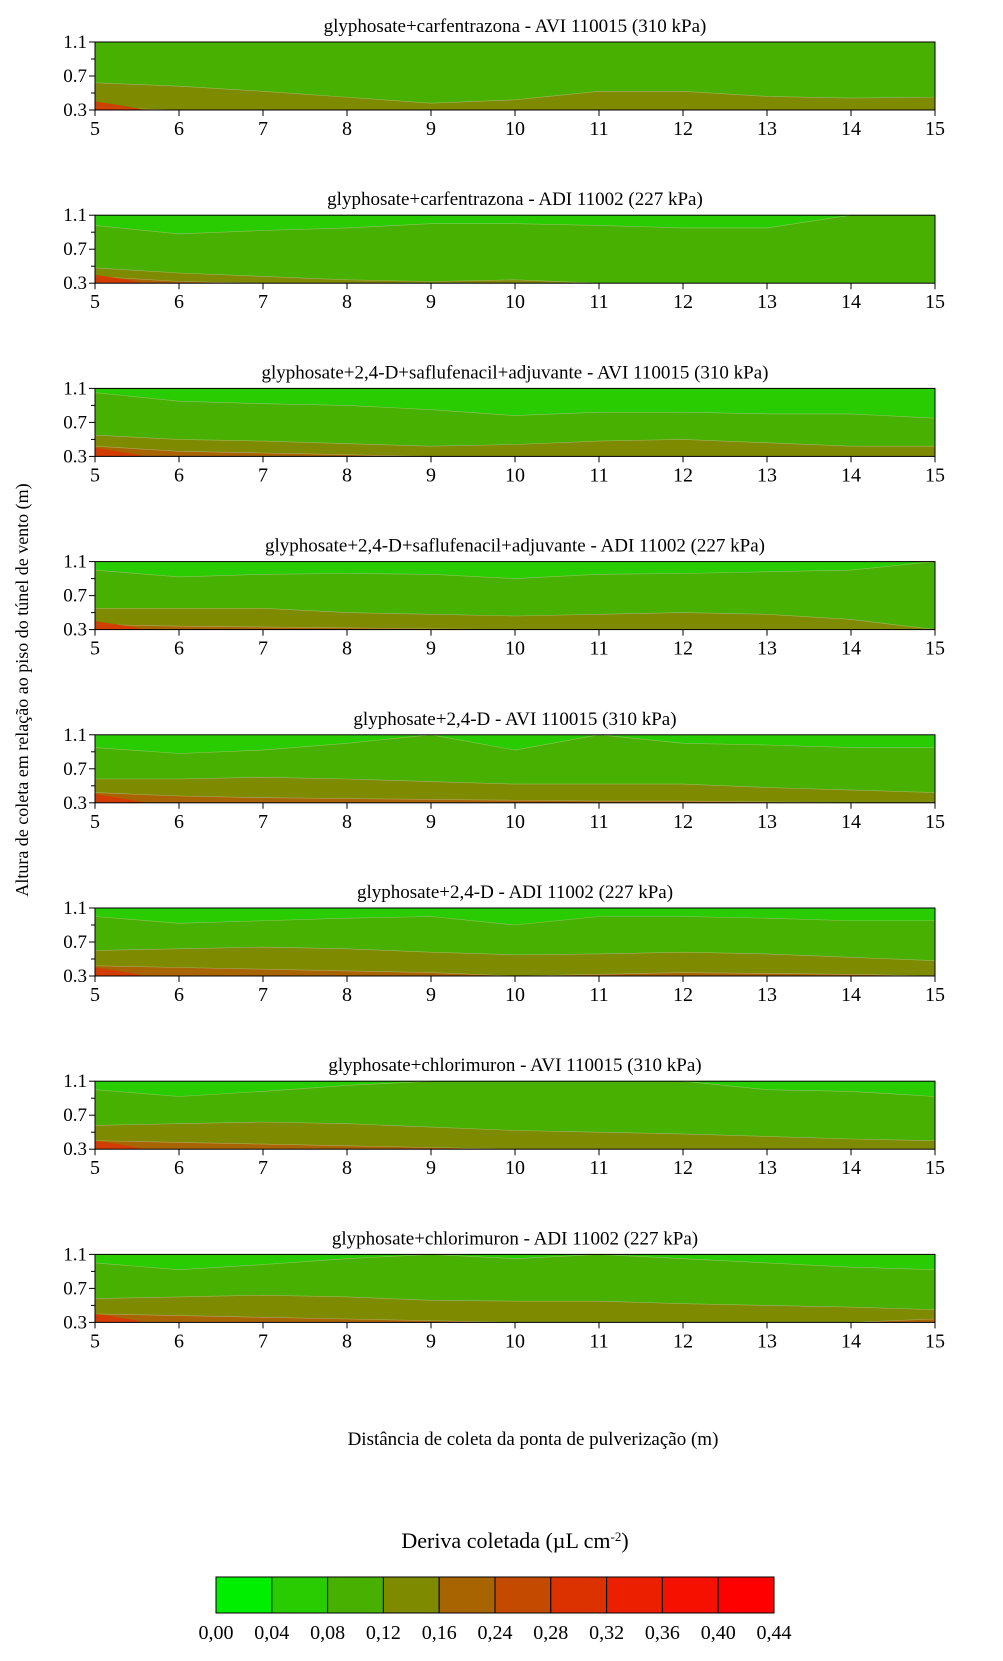 This screenshot has width=1003, height=1661. What do you see at coordinates (615, 1536) in the screenshot?
I see `colorbar-title-sup: -2` at bounding box center [615, 1536].